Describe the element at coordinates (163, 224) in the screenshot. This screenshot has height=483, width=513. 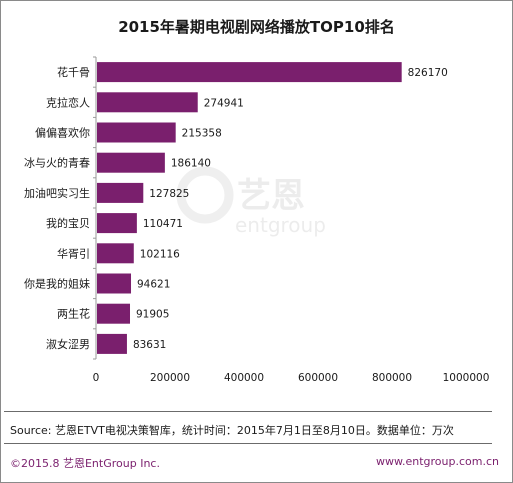
I see `value-label: 110471` at that location.